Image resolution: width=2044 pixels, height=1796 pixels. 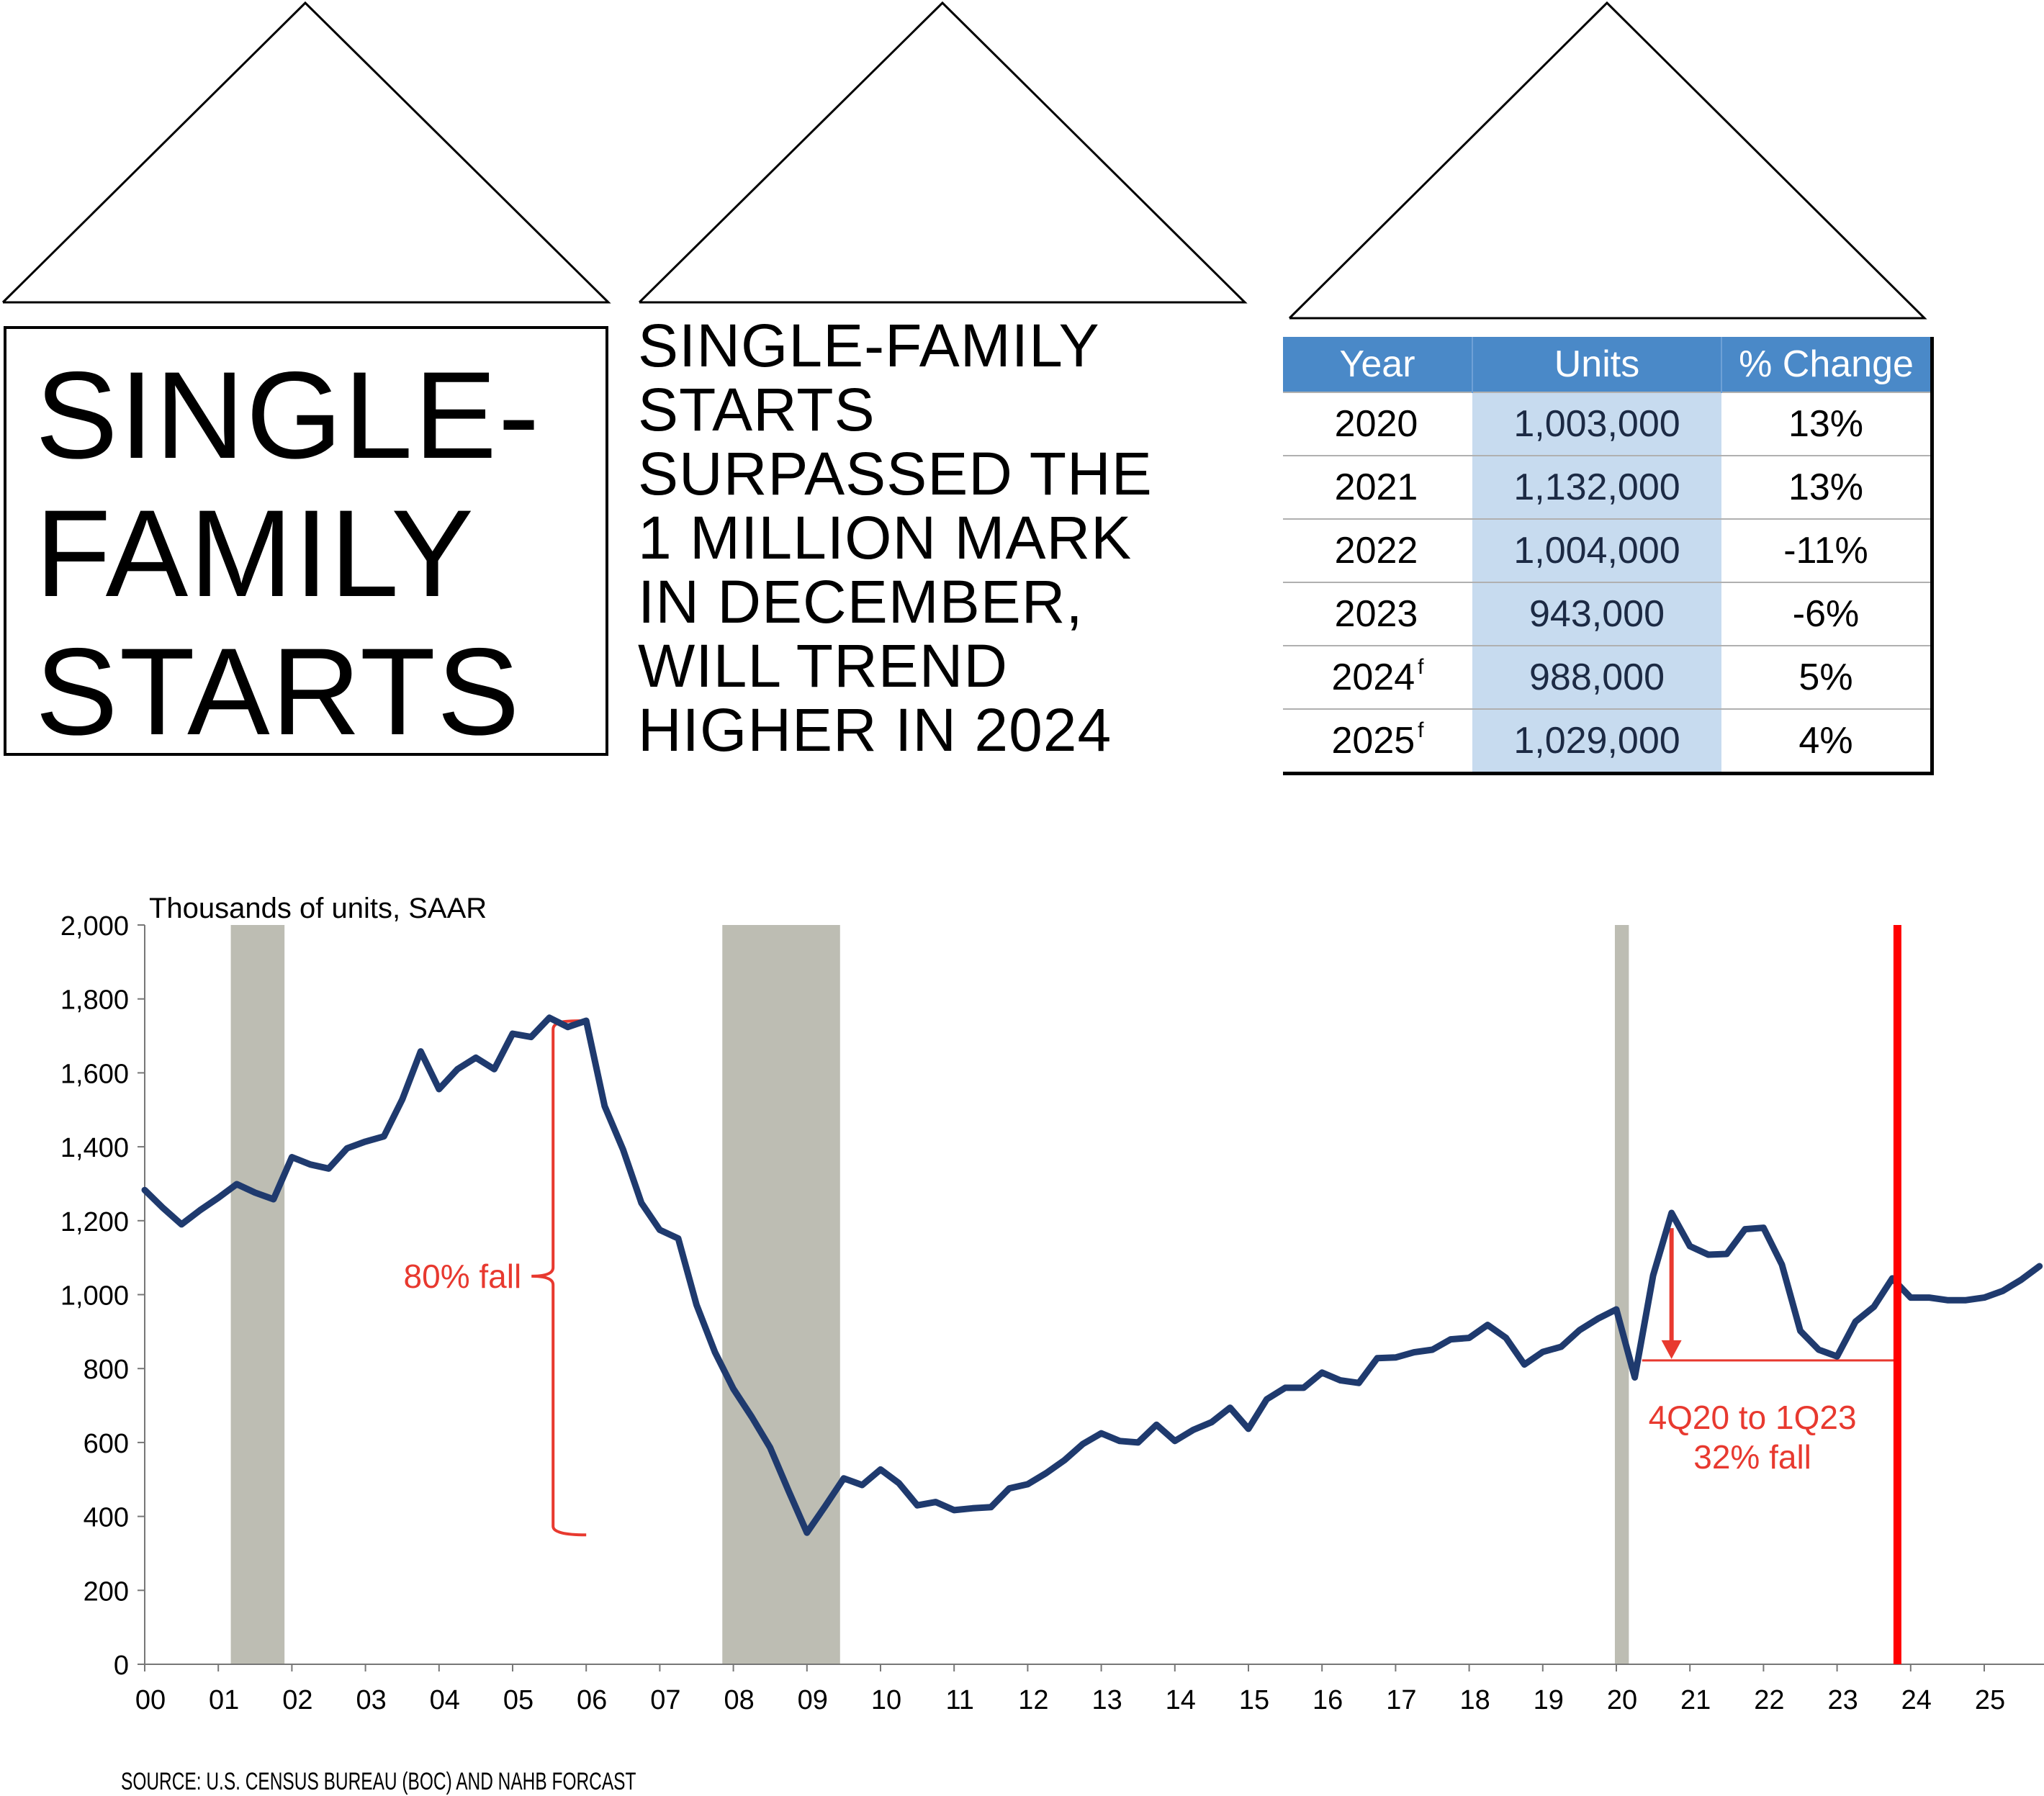 I want to click on x-tick-label: 16, so click(x=1328, y=1700).